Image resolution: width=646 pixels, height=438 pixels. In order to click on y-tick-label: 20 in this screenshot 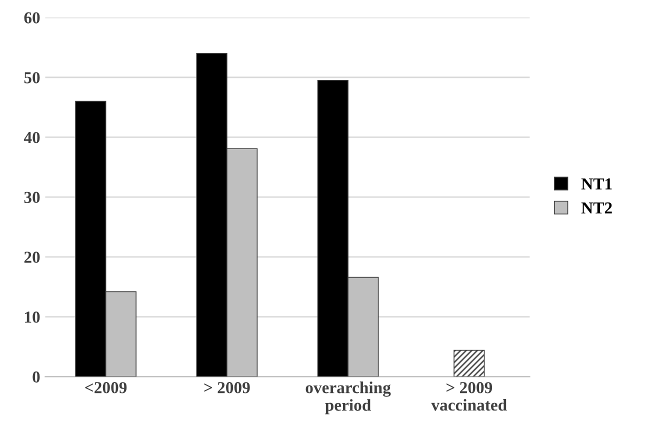, I will do `click(32, 257)`.